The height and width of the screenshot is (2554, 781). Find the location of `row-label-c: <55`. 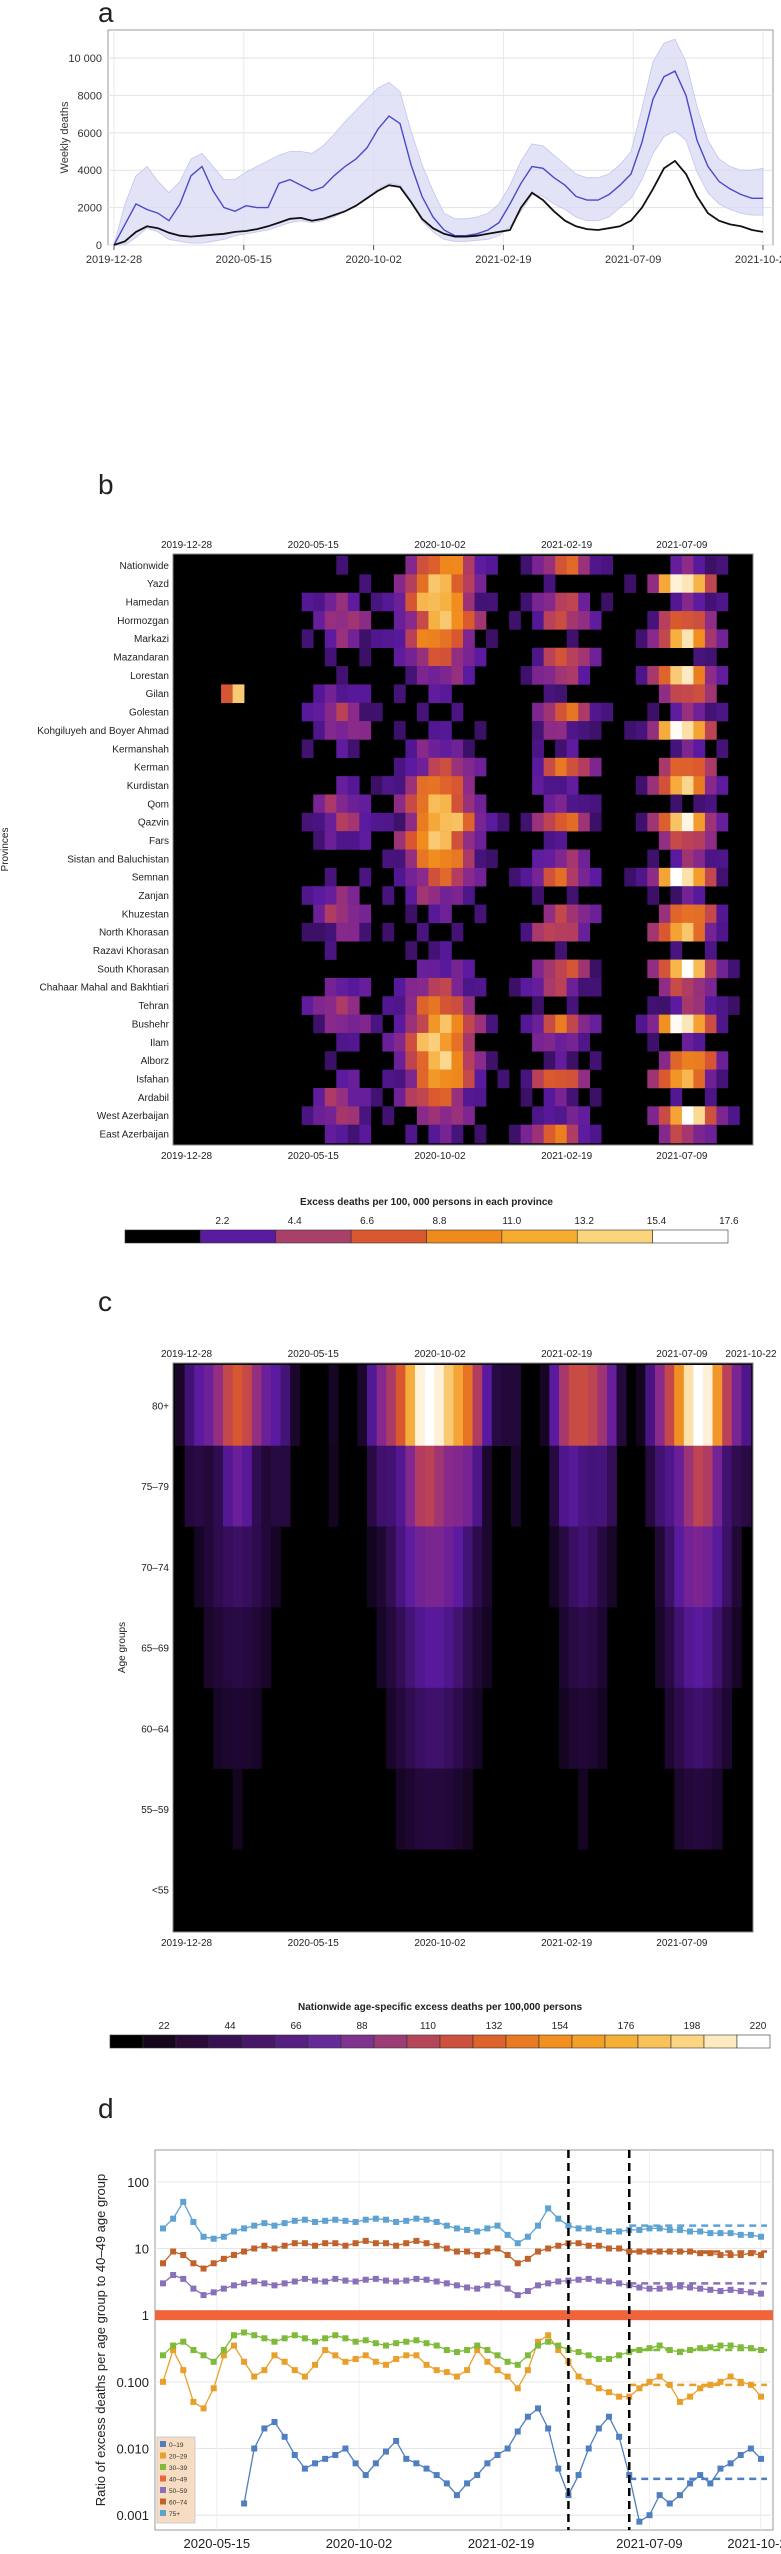

row-label-c: <55 is located at coordinates (160, 1891).